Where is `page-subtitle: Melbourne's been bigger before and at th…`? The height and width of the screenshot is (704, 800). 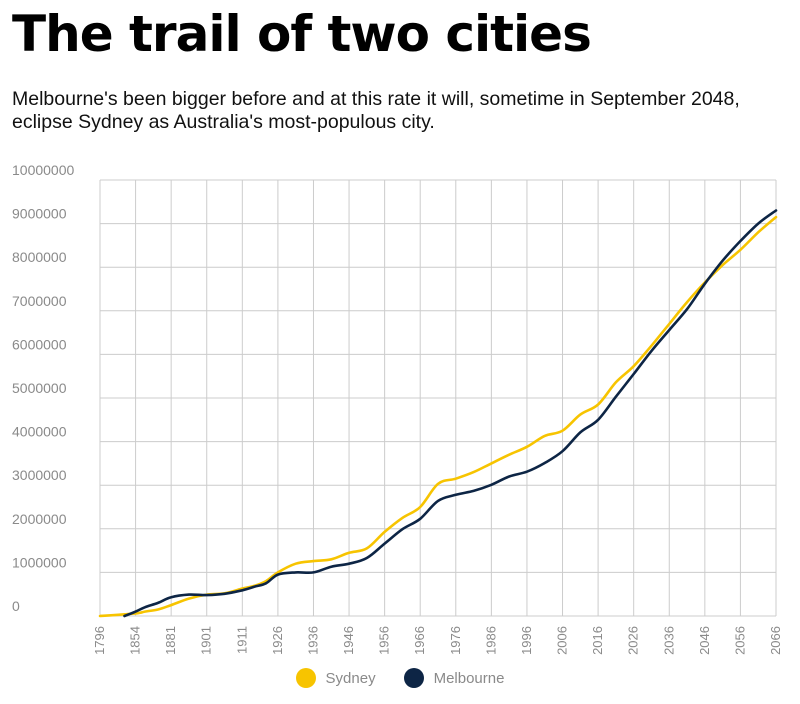
page-subtitle: Melbourne's been bigger before and at th… is located at coordinates (376, 110).